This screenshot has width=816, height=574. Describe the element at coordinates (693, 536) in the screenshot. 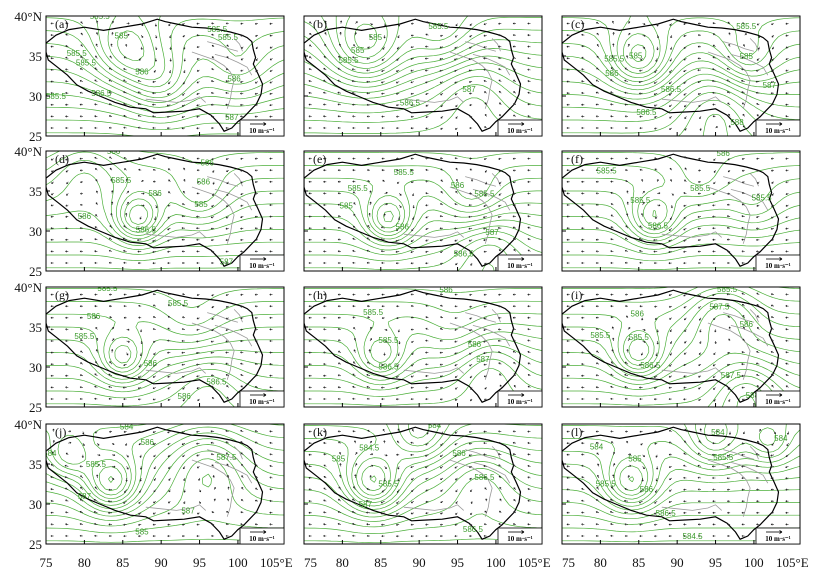

I see `contour-label: 584.5` at that location.